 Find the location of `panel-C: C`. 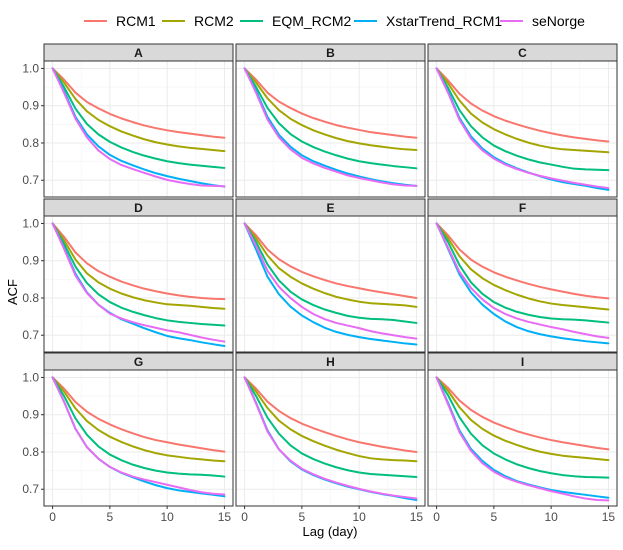

panel-C: C is located at coordinates (522, 120).